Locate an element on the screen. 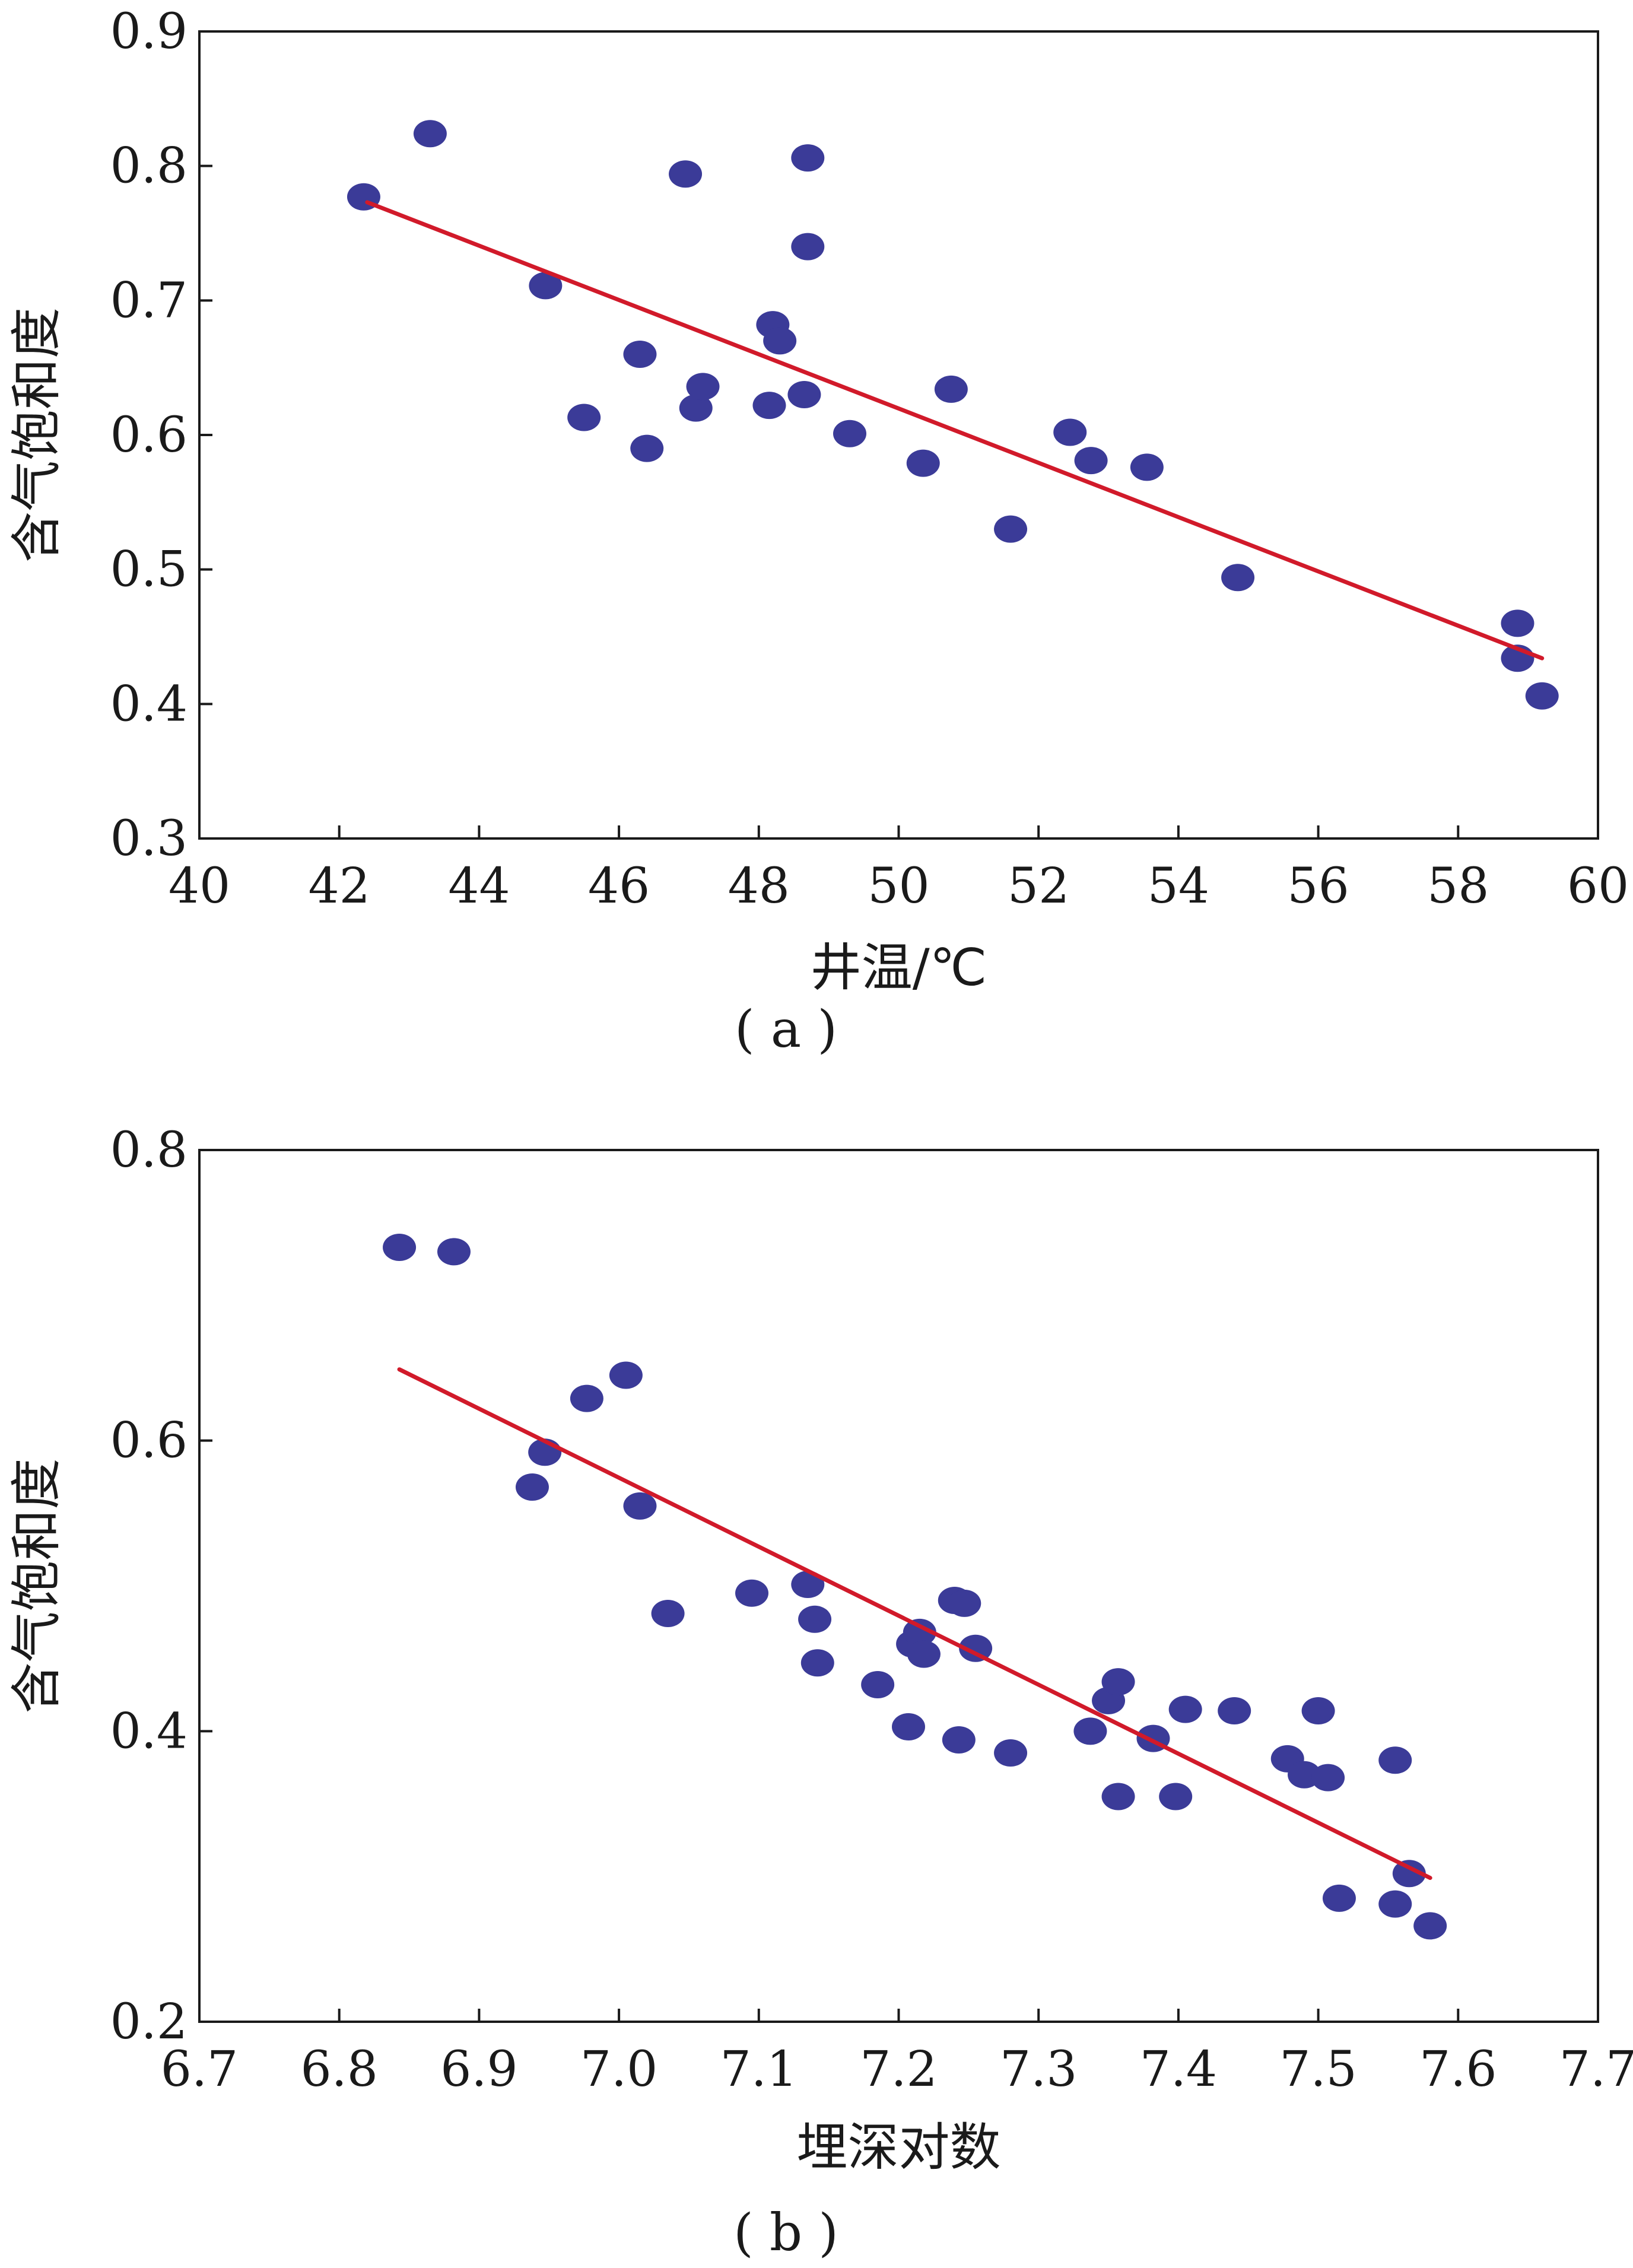 This screenshot has width=1633, height=2268. x-tick-label: 58 is located at coordinates (1458, 886).